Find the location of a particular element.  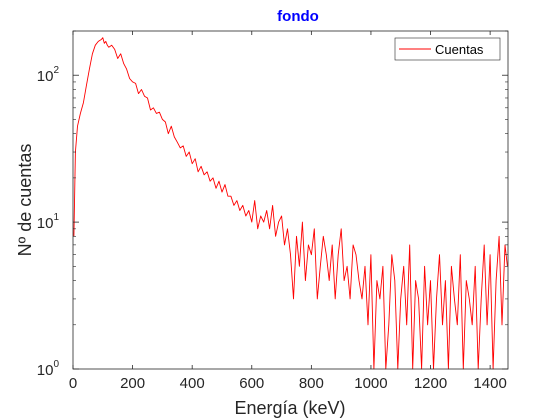

y-tick-label: 10¹ is located at coordinates (48, 222).